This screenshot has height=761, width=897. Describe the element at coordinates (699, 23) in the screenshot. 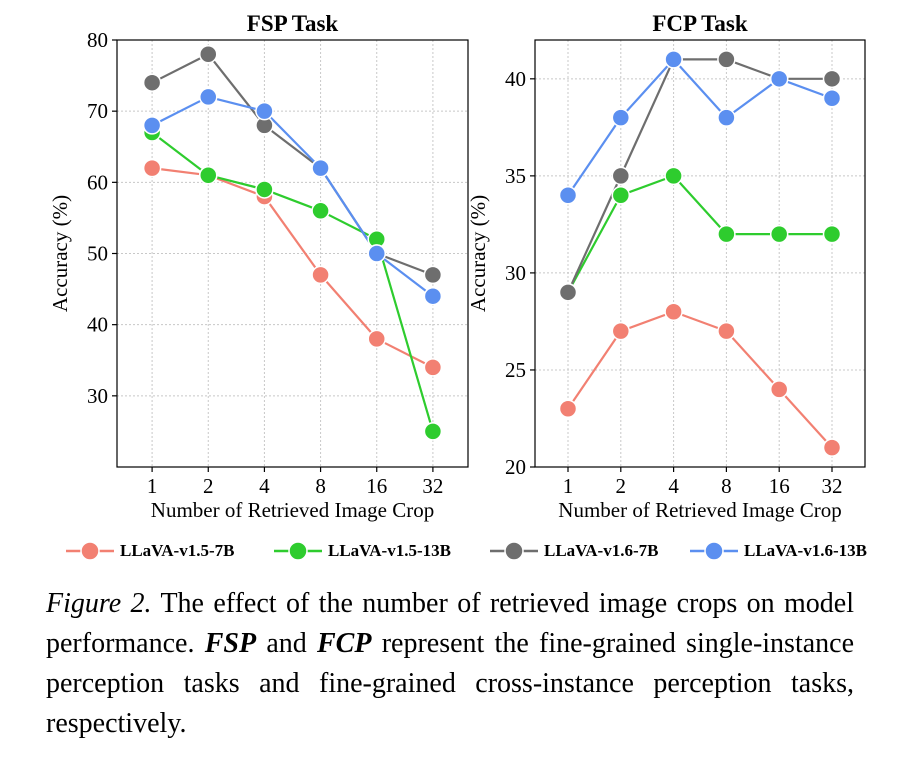

I see `chart-title: FCP Task` at that location.